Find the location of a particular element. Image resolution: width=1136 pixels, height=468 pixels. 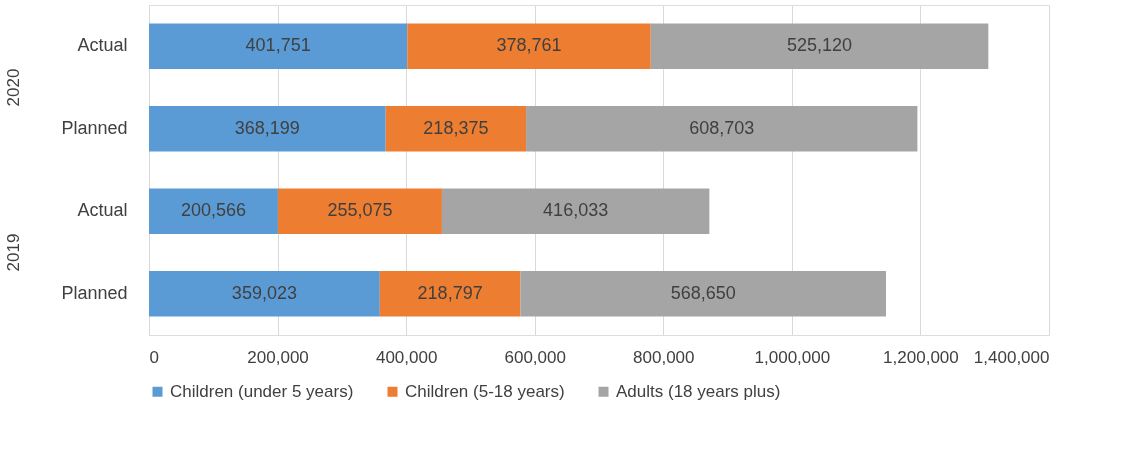

x-tick-label: 1,200,000 is located at coordinates (921, 357).